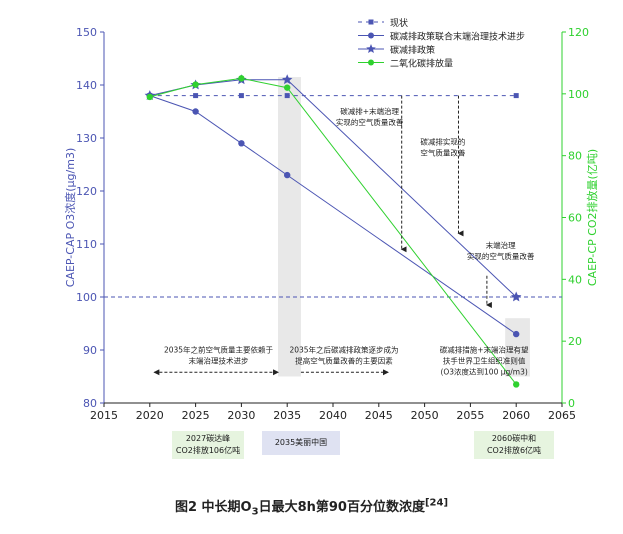 The height and width of the screenshot is (534, 623). I want to click on x-tick-label: 2015, so click(104, 415).